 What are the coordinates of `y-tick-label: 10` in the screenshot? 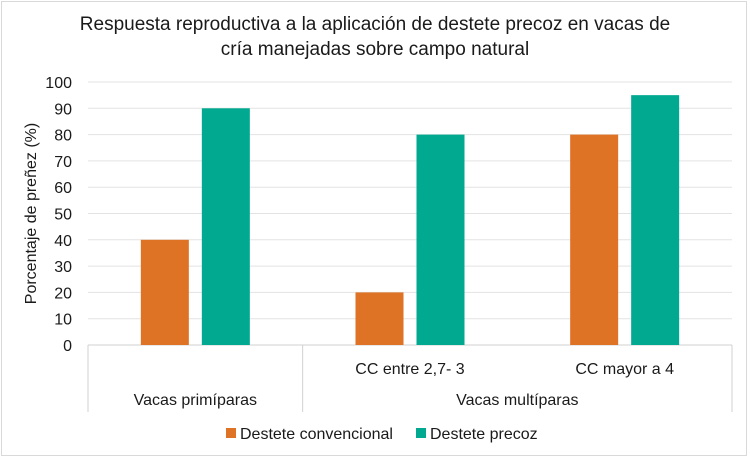 It's located at (63, 320).